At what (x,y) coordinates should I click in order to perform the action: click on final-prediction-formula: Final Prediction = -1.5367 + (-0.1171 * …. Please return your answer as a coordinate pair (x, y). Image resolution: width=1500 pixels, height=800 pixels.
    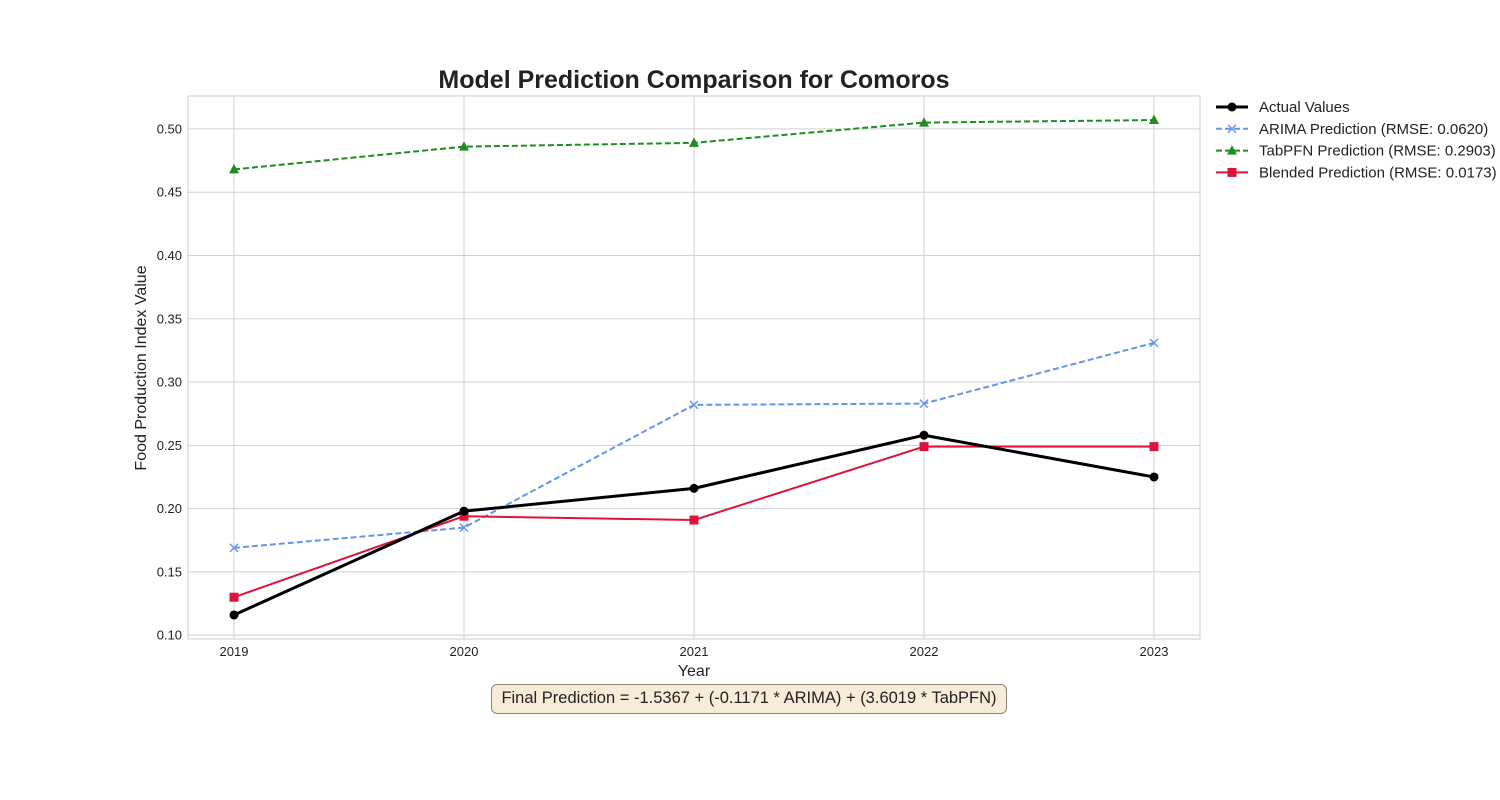
    Looking at the image, I should click on (749, 699).